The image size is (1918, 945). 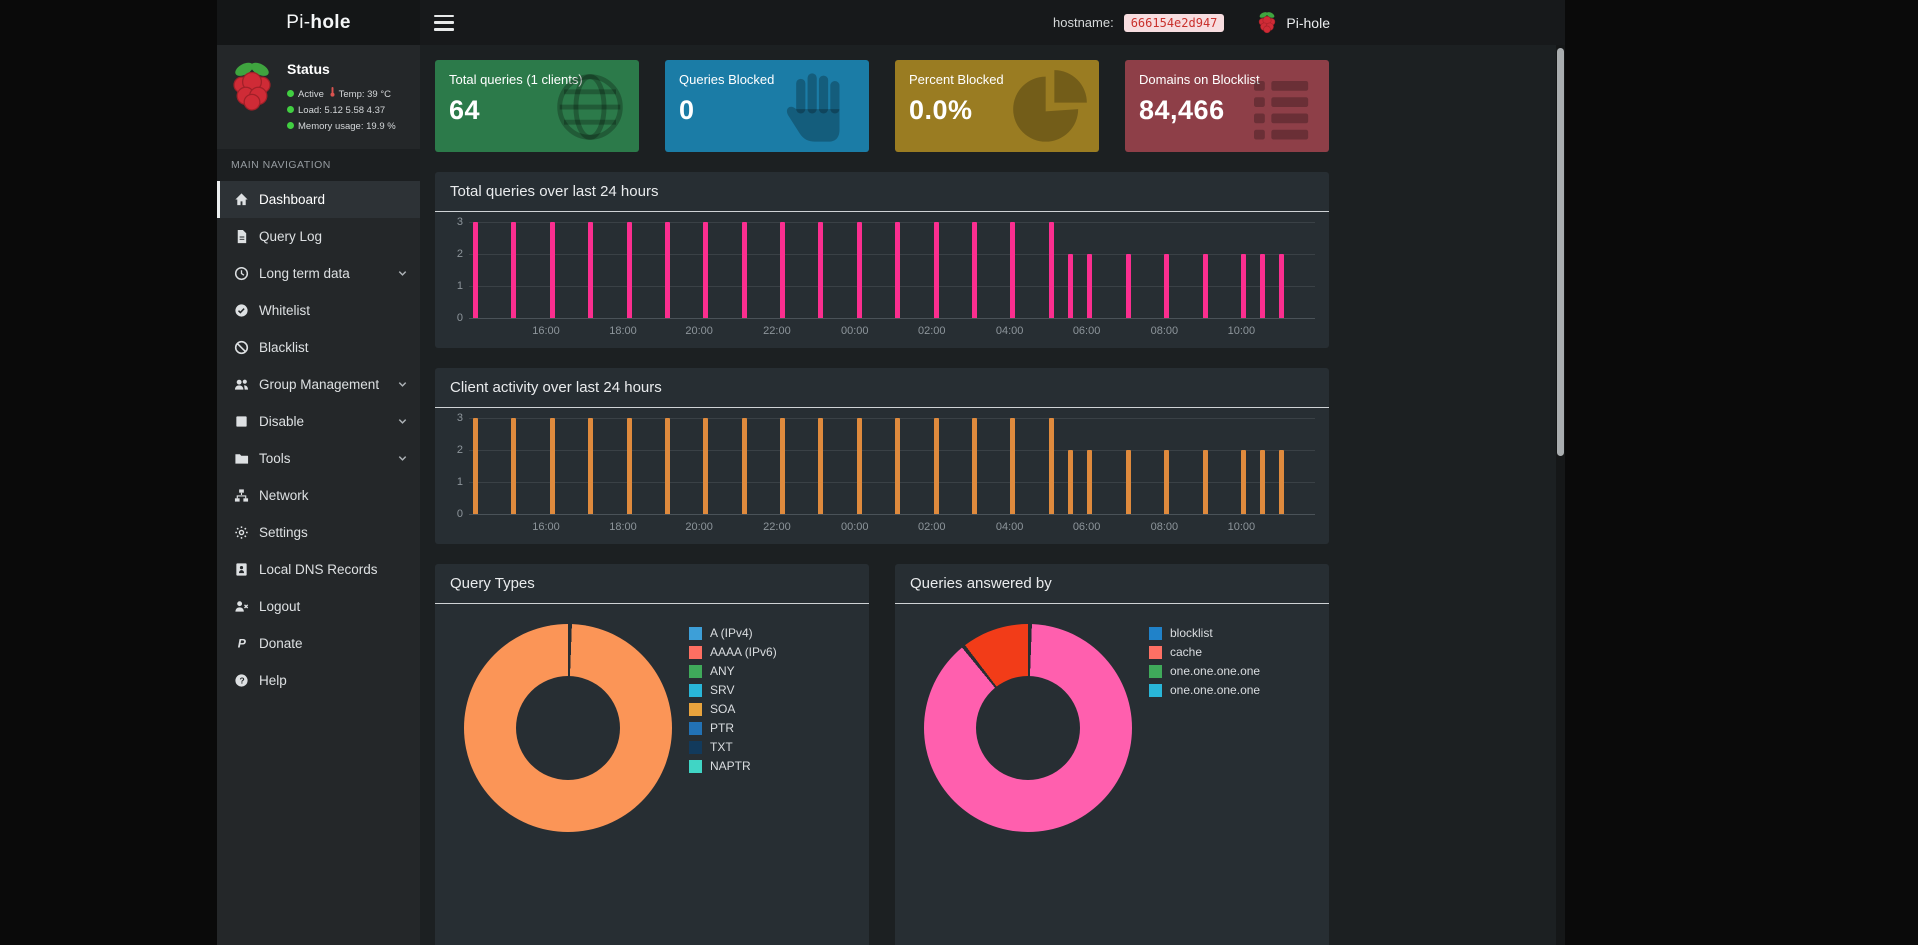 What do you see at coordinates (444, 22) in the screenshot?
I see `sidebar-toggle-icon` at bounding box center [444, 22].